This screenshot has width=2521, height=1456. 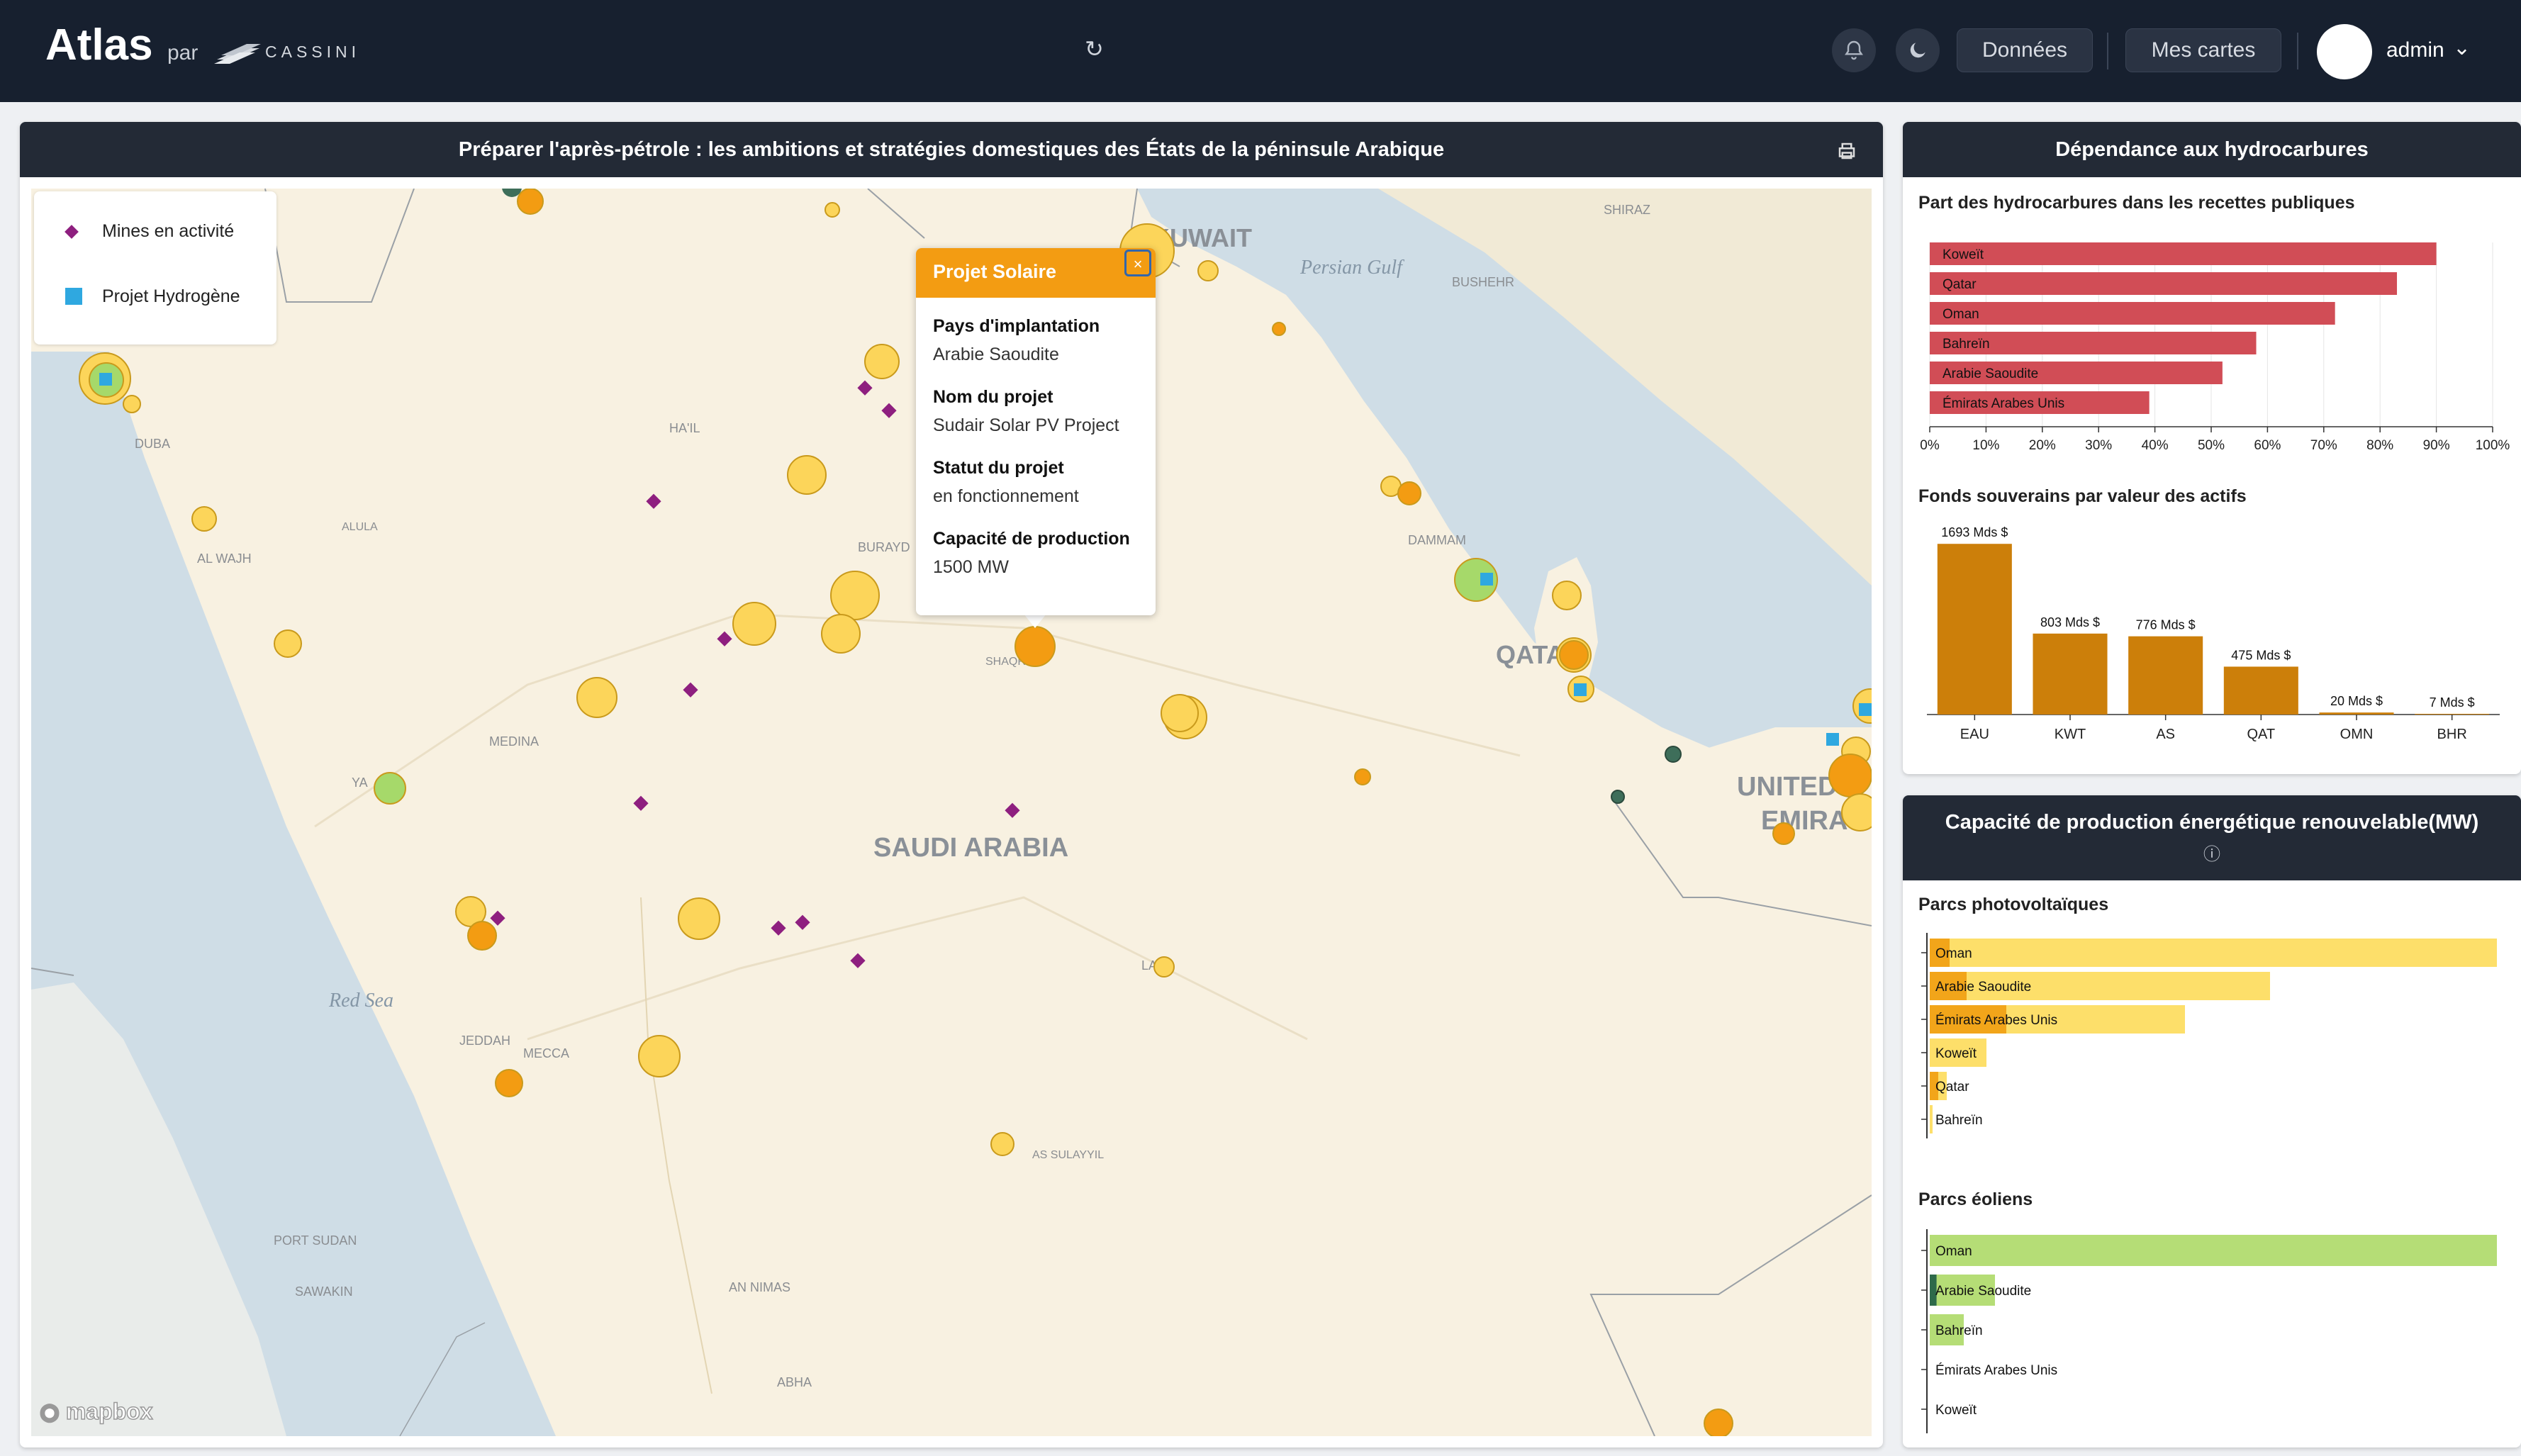 What do you see at coordinates (1974, 734) in the screenshot?
I see `x-tick-label: EAU` at bounding box center [1974, 734].